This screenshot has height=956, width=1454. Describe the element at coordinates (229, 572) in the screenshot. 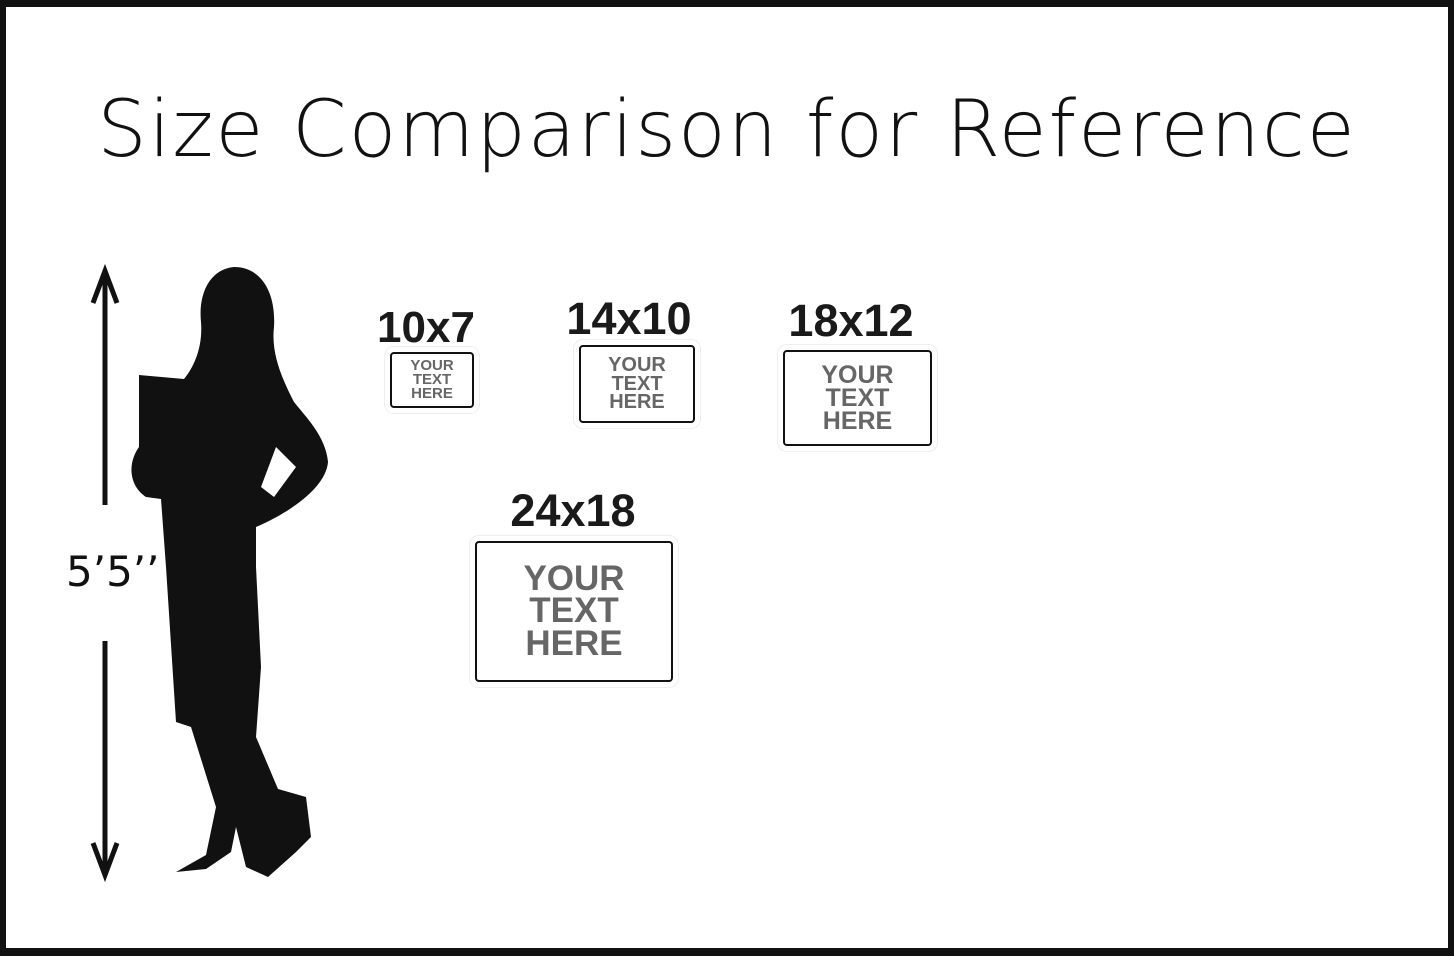

I see `woman-silhouette-icon` at that location.